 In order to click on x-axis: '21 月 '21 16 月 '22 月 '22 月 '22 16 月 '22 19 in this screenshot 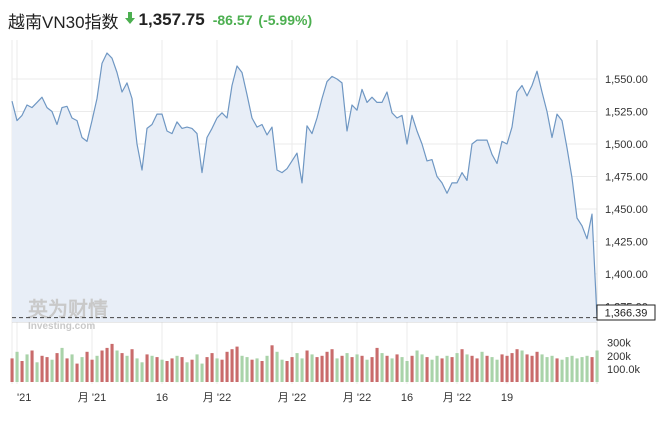, I will do `click(265, 398)`.